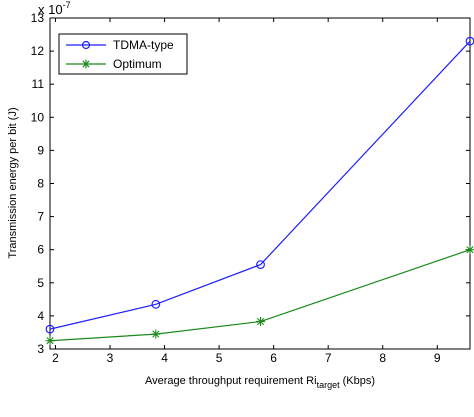 This screenshot has height=417, width=474. What do you see at coordinates (382, 358) in the screenshot?
I see `x-tick-label: 8` at bounding box center [382, 358].